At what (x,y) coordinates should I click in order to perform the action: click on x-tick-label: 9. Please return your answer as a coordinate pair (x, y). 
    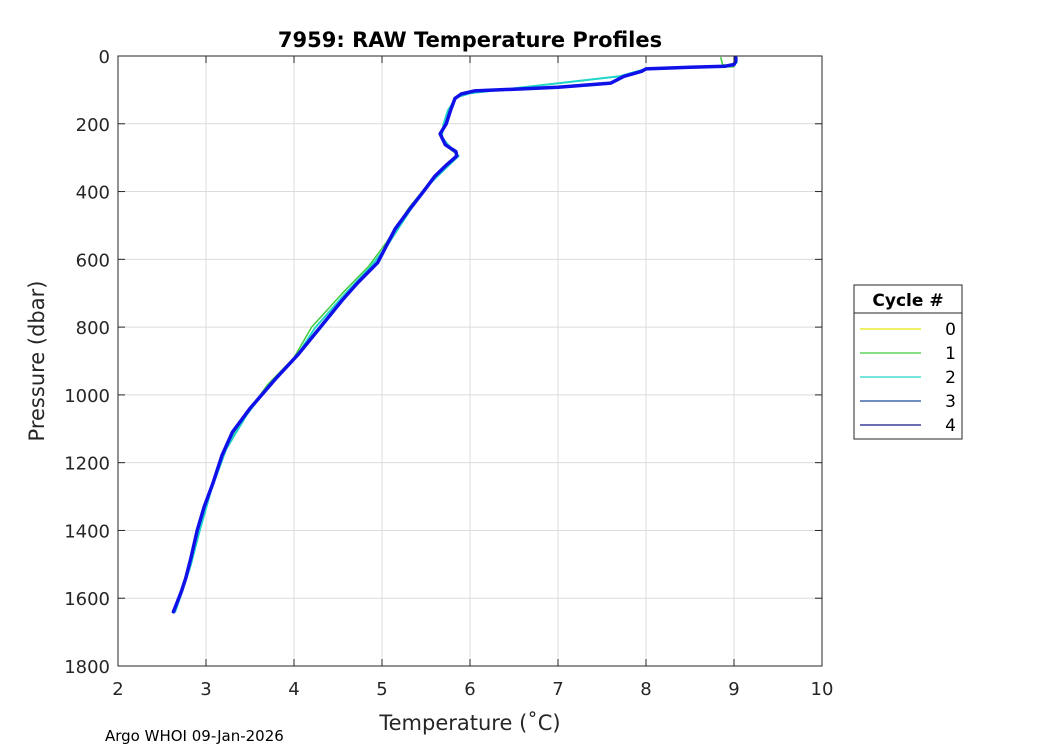
    Looking at the image, I should click on (733, 689).